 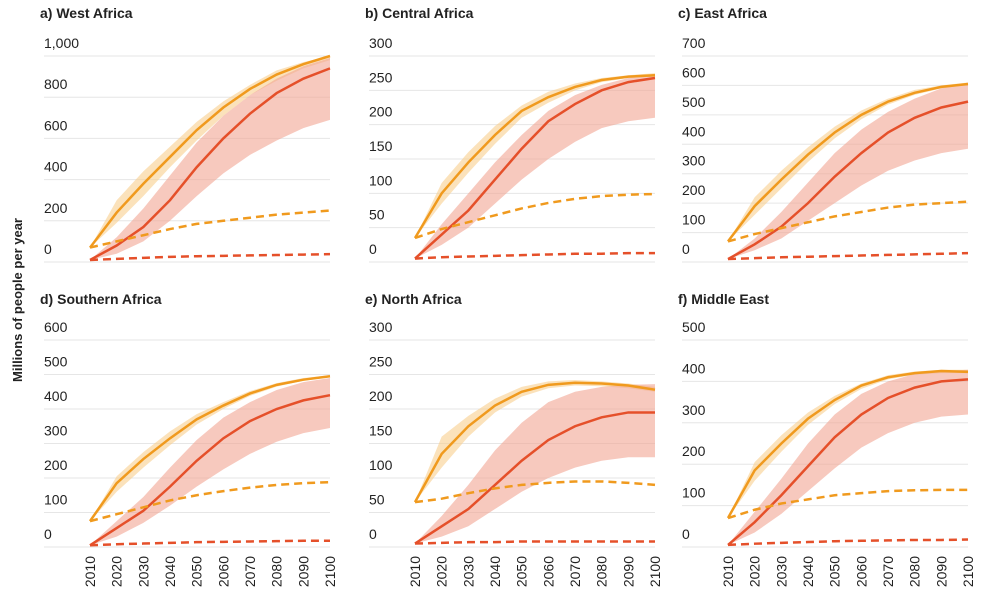 What do you see at coordinates (56, 84) in the screenshot?
I see `y-tick-label: 800` at bounding box center [56, 84].